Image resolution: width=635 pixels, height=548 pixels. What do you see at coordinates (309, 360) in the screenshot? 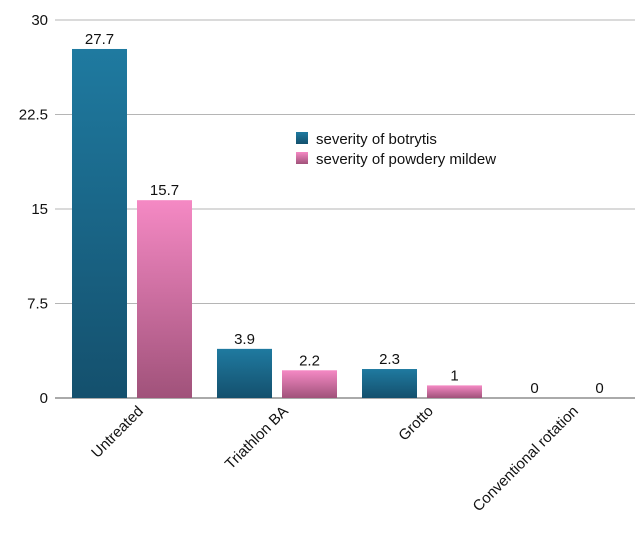
I see `data-label-mildew: 2.2` at bounding box center [309, 360].